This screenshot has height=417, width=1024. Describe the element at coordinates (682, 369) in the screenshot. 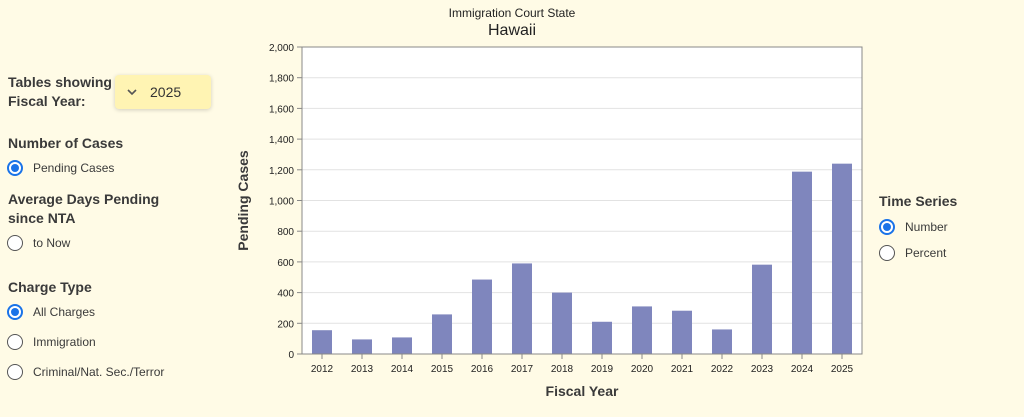

I see `x-tick-label: 2021` at that location.